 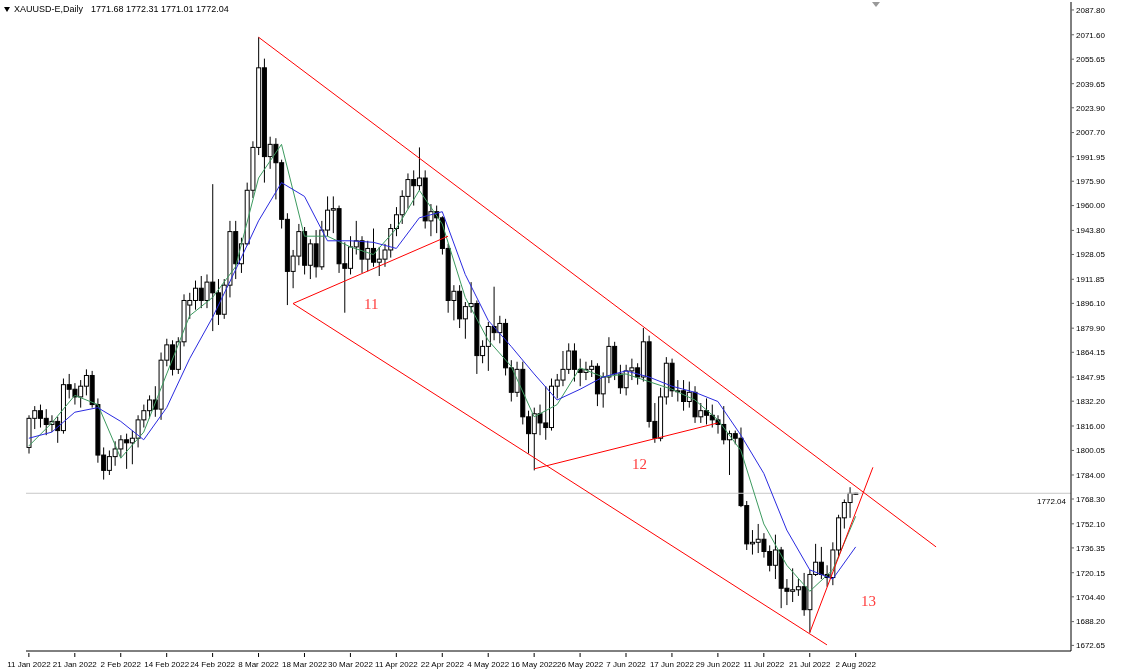 I want to click on x-tick-label: 4 May 2022, so click(x=488, y=664).